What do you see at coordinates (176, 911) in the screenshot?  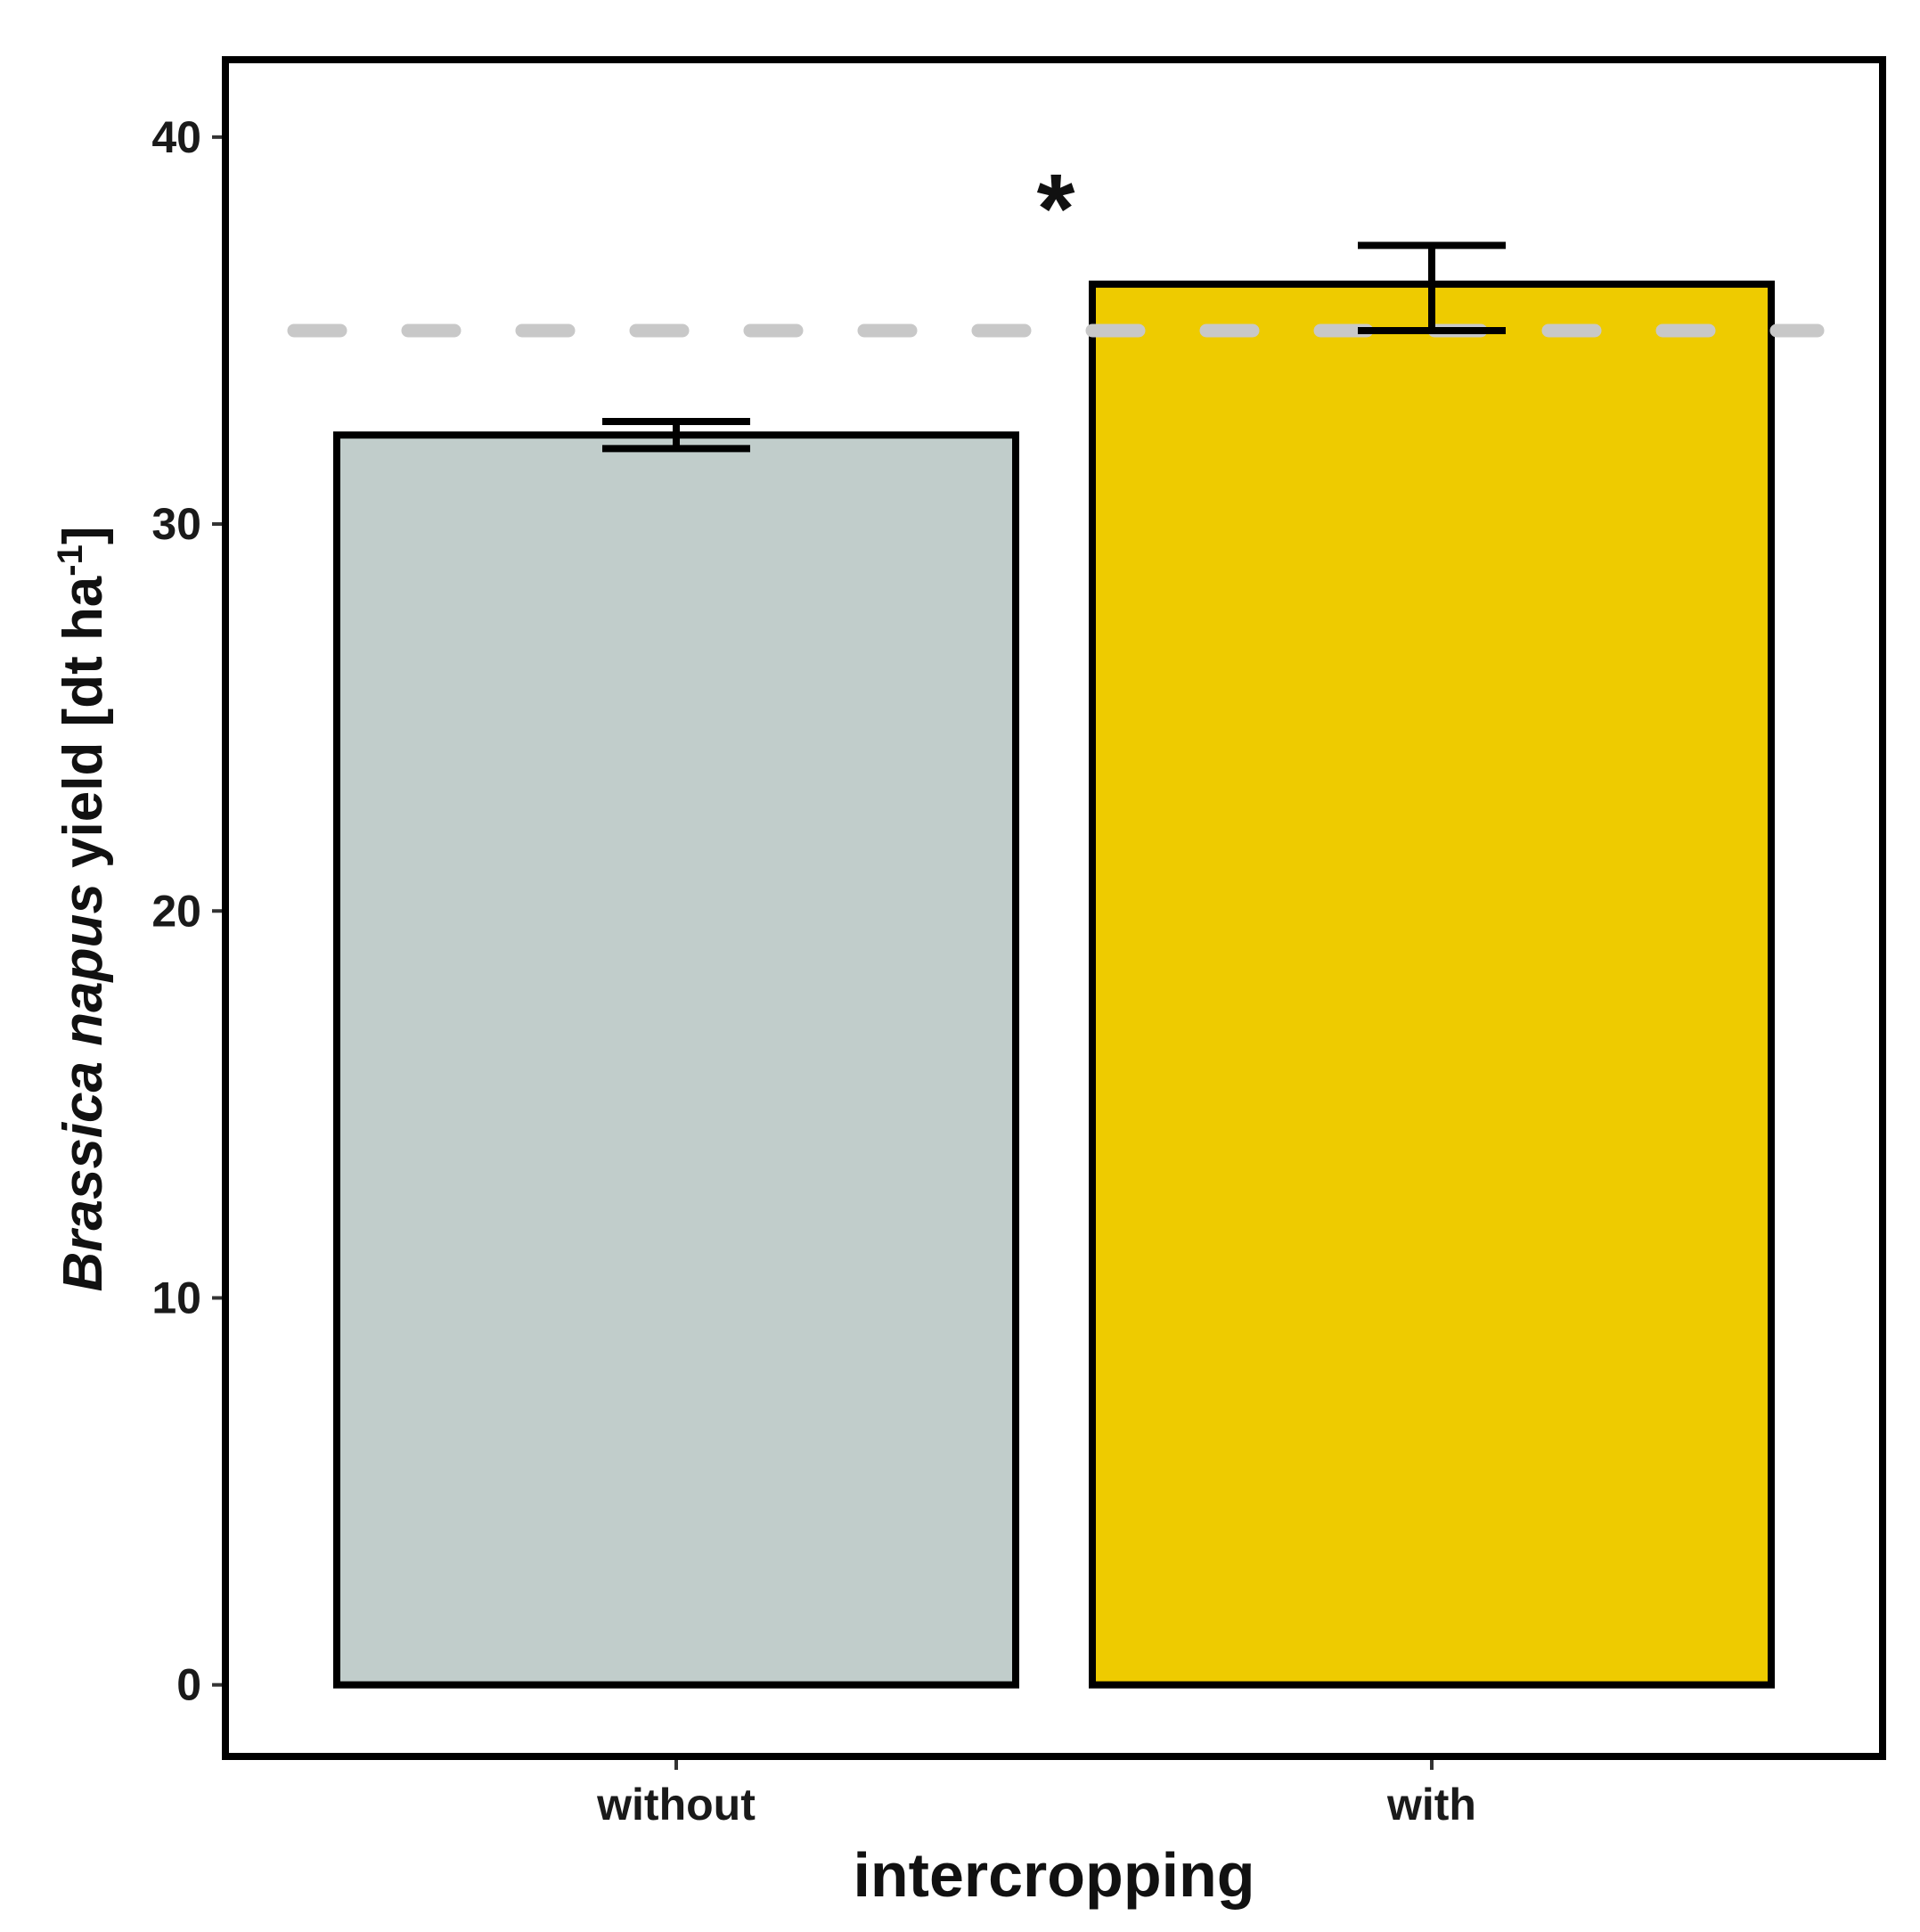 I see `y-tick-label-20: 20` at bounding box center [176, 911].